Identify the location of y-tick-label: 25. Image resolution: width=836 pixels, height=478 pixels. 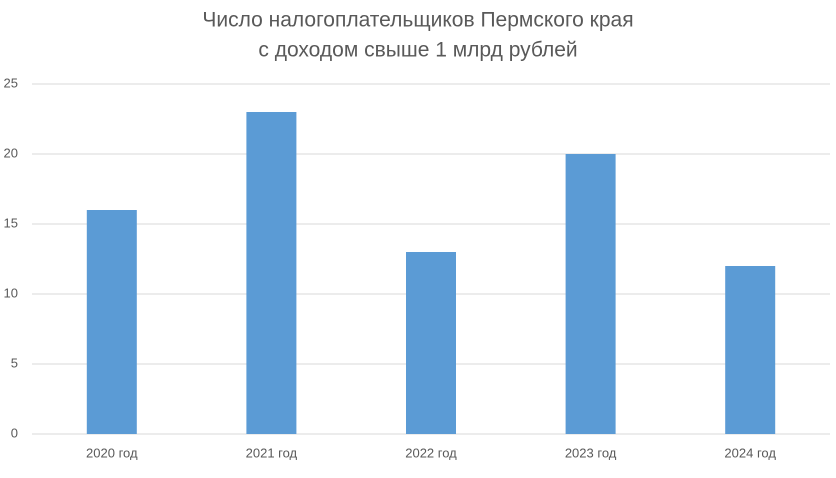
(11, 82).